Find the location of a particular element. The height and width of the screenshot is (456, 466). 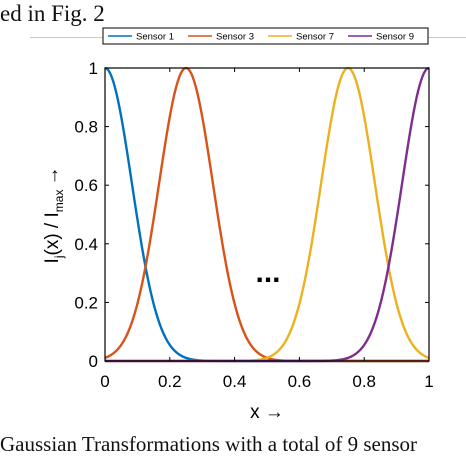

x-axis-label: x → is located at coordinates (267, 412).